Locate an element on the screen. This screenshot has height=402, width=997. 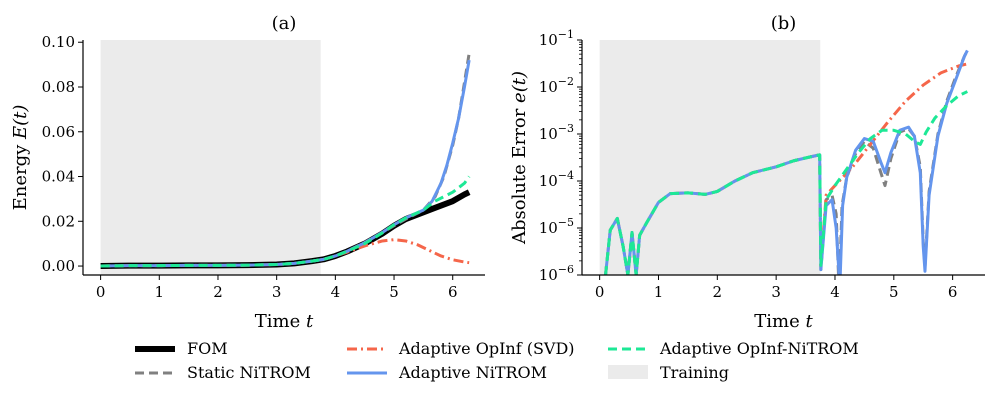
legend-label: Adaptive OpInf-NiTROM is located at coordinates (759, 348).